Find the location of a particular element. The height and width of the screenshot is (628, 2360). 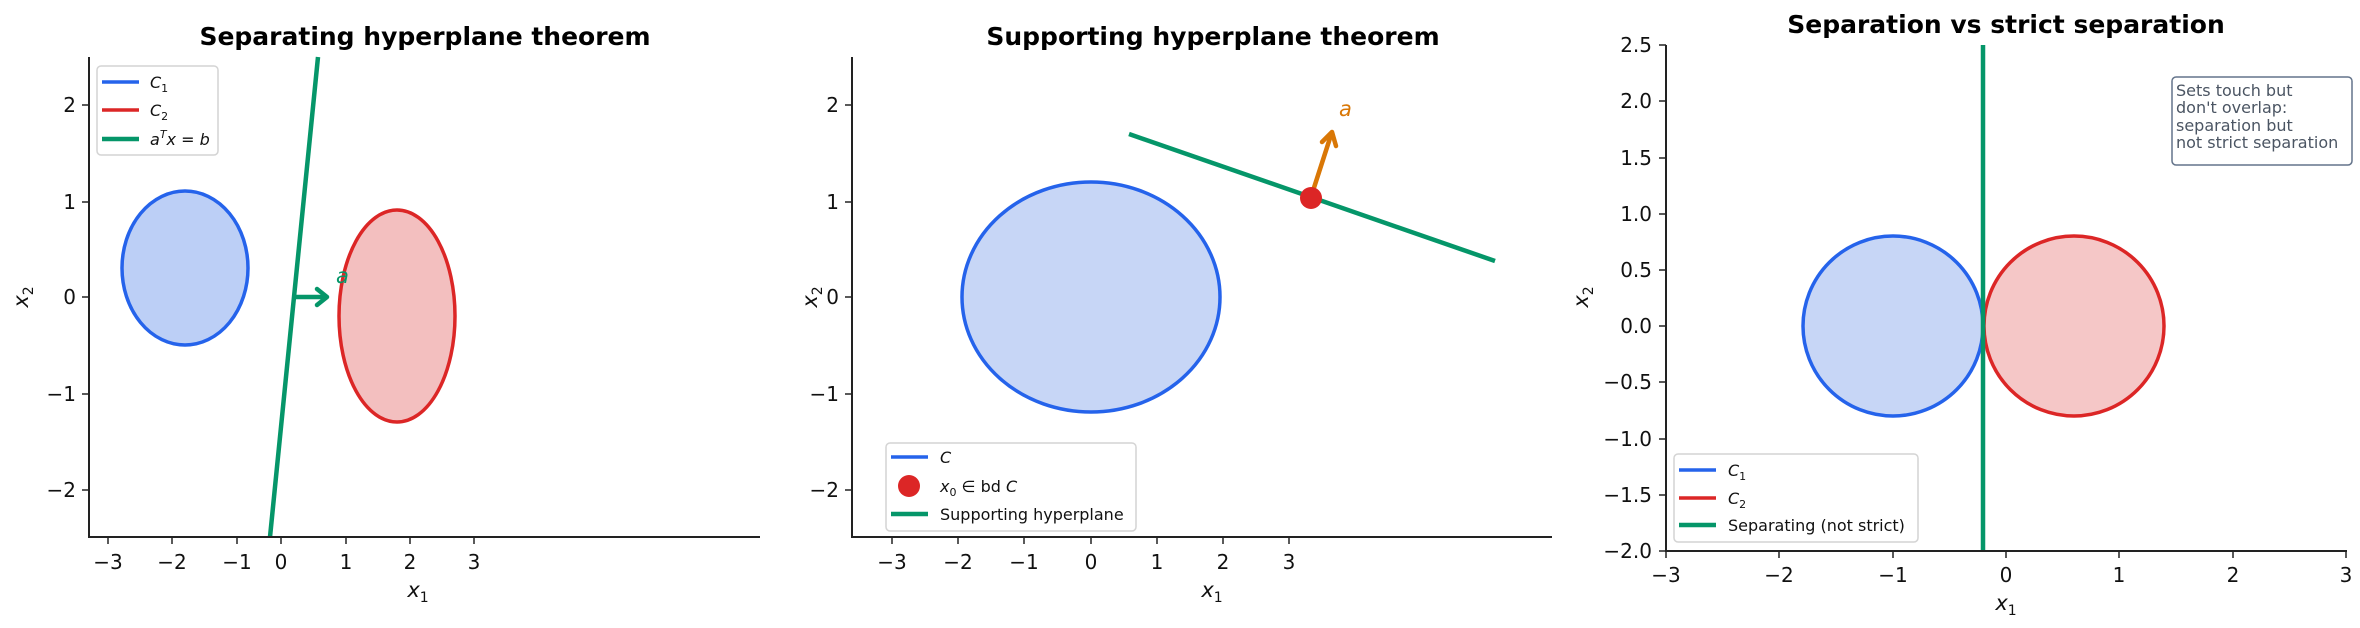

svg-text: Sets touch but is located at coordinates (2234, 90).